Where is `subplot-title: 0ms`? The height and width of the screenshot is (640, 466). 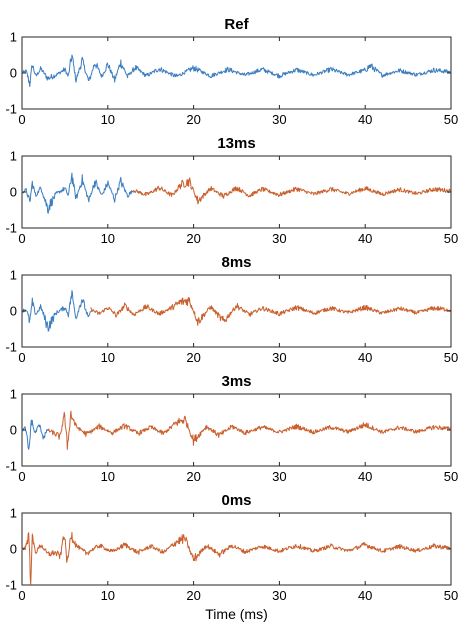
subplot-title: 0ms is located at coordinates (236, 500).